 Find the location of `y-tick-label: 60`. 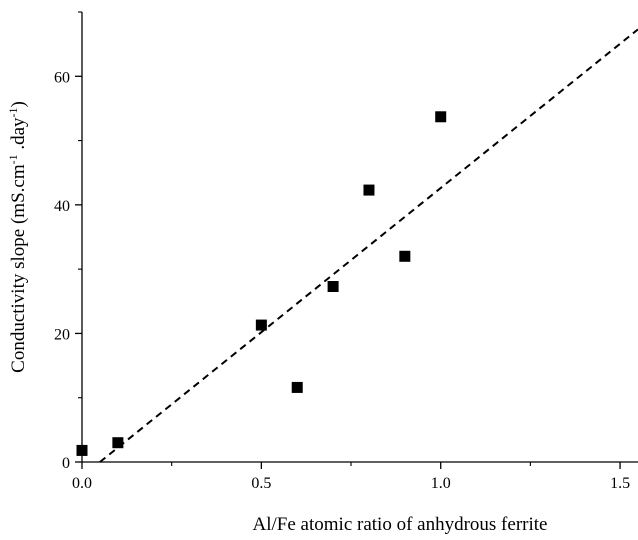

y-tick-label: 60 is located at coordinates (62, 77).